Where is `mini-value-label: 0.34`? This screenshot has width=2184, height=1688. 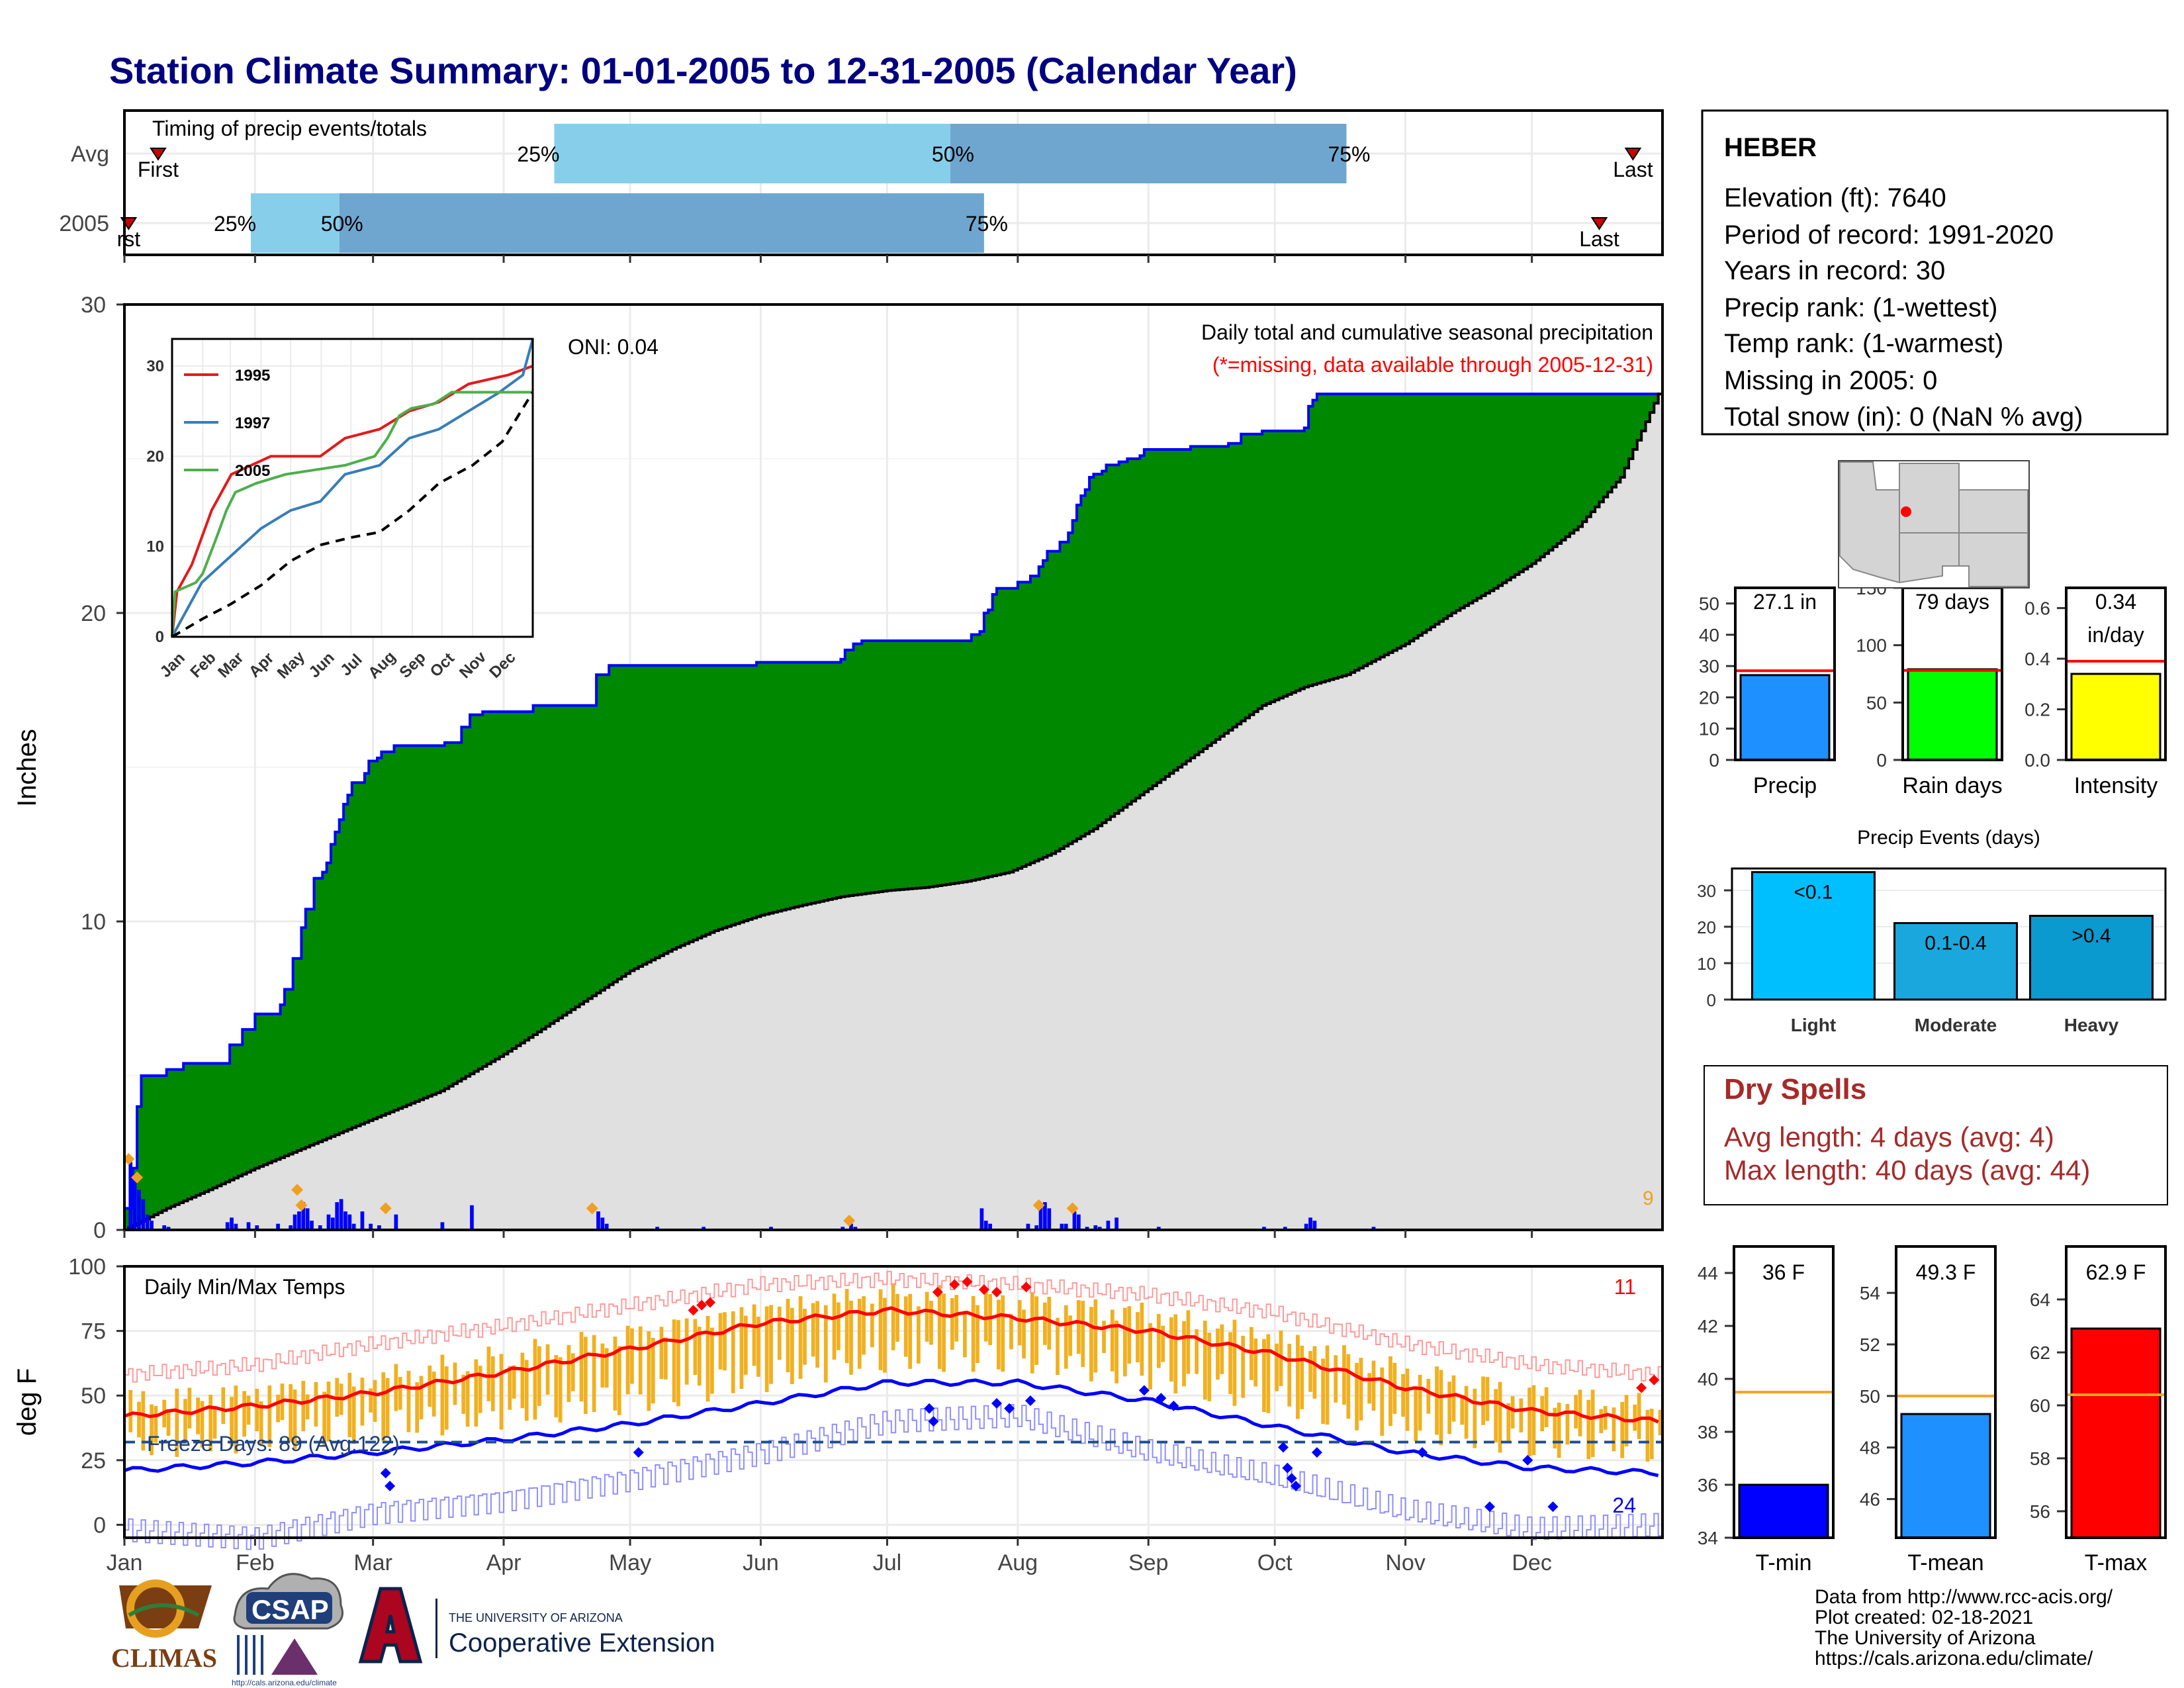
mini-value-label: 0.34 is located at coordinates (2115, 602).